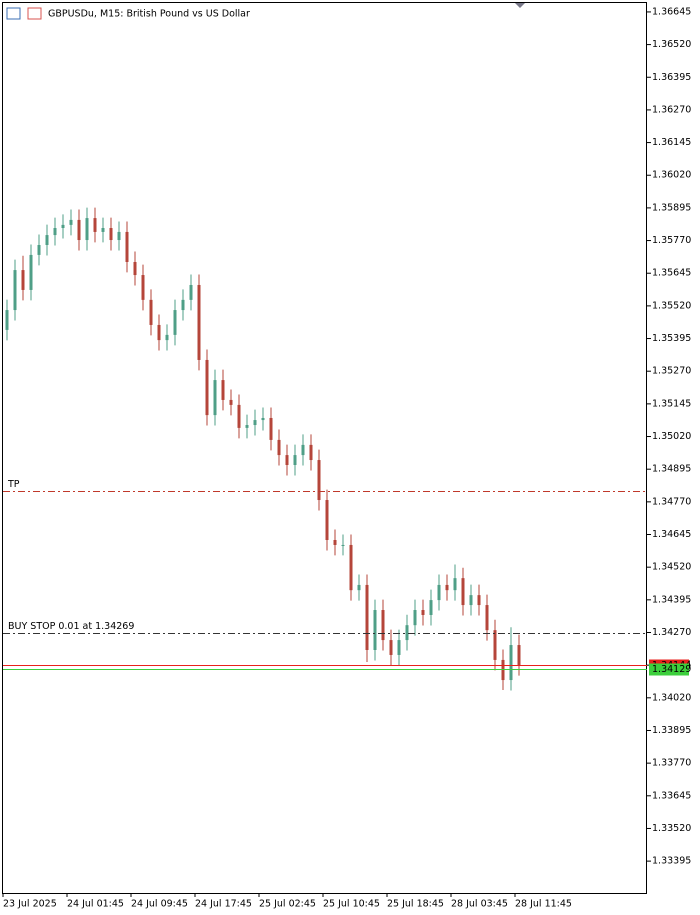  I want to click on chart-title: GBPUSDu, M15: British Pound vs US Dollar, so click(149, 14).